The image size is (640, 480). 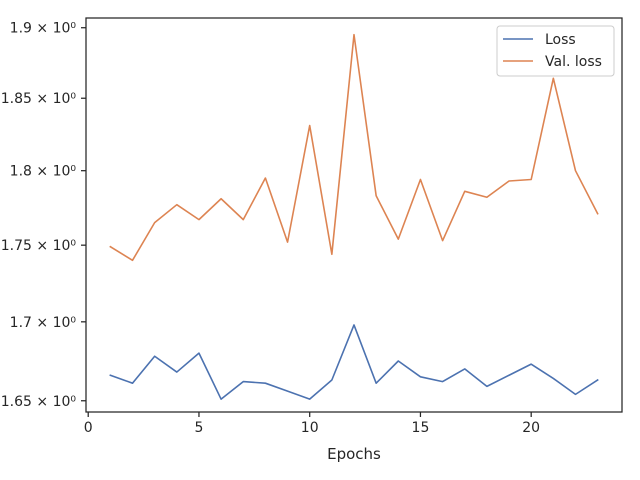 I want to click on legend: Loss Val. loss, so click(x=555, y=51).